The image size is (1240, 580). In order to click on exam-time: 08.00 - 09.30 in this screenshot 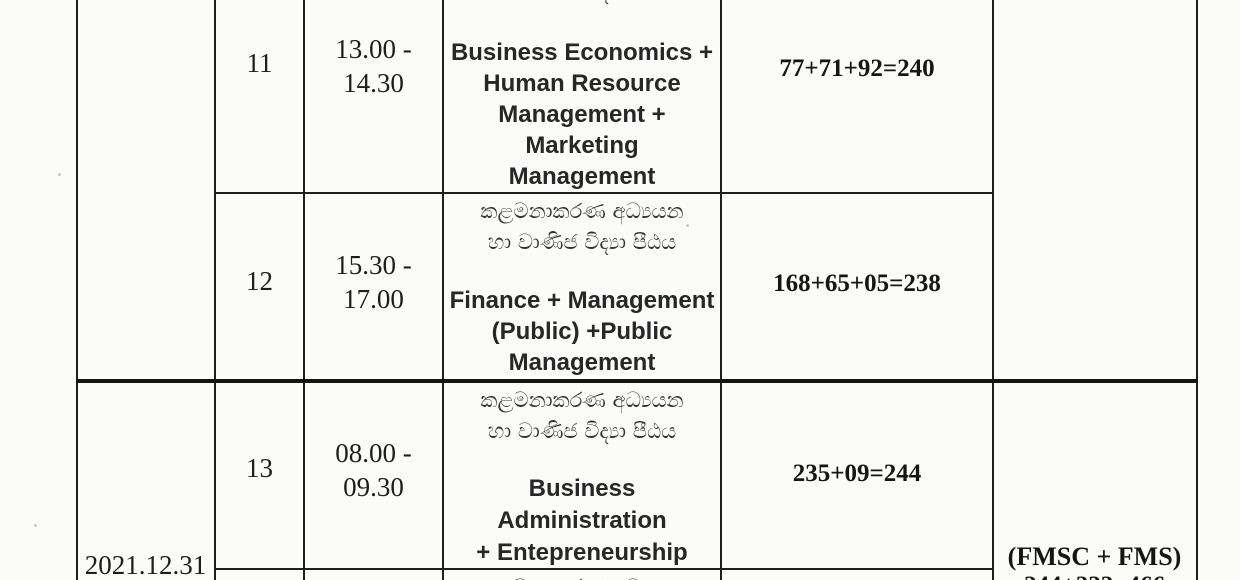, I will do `click(373, 470)`.